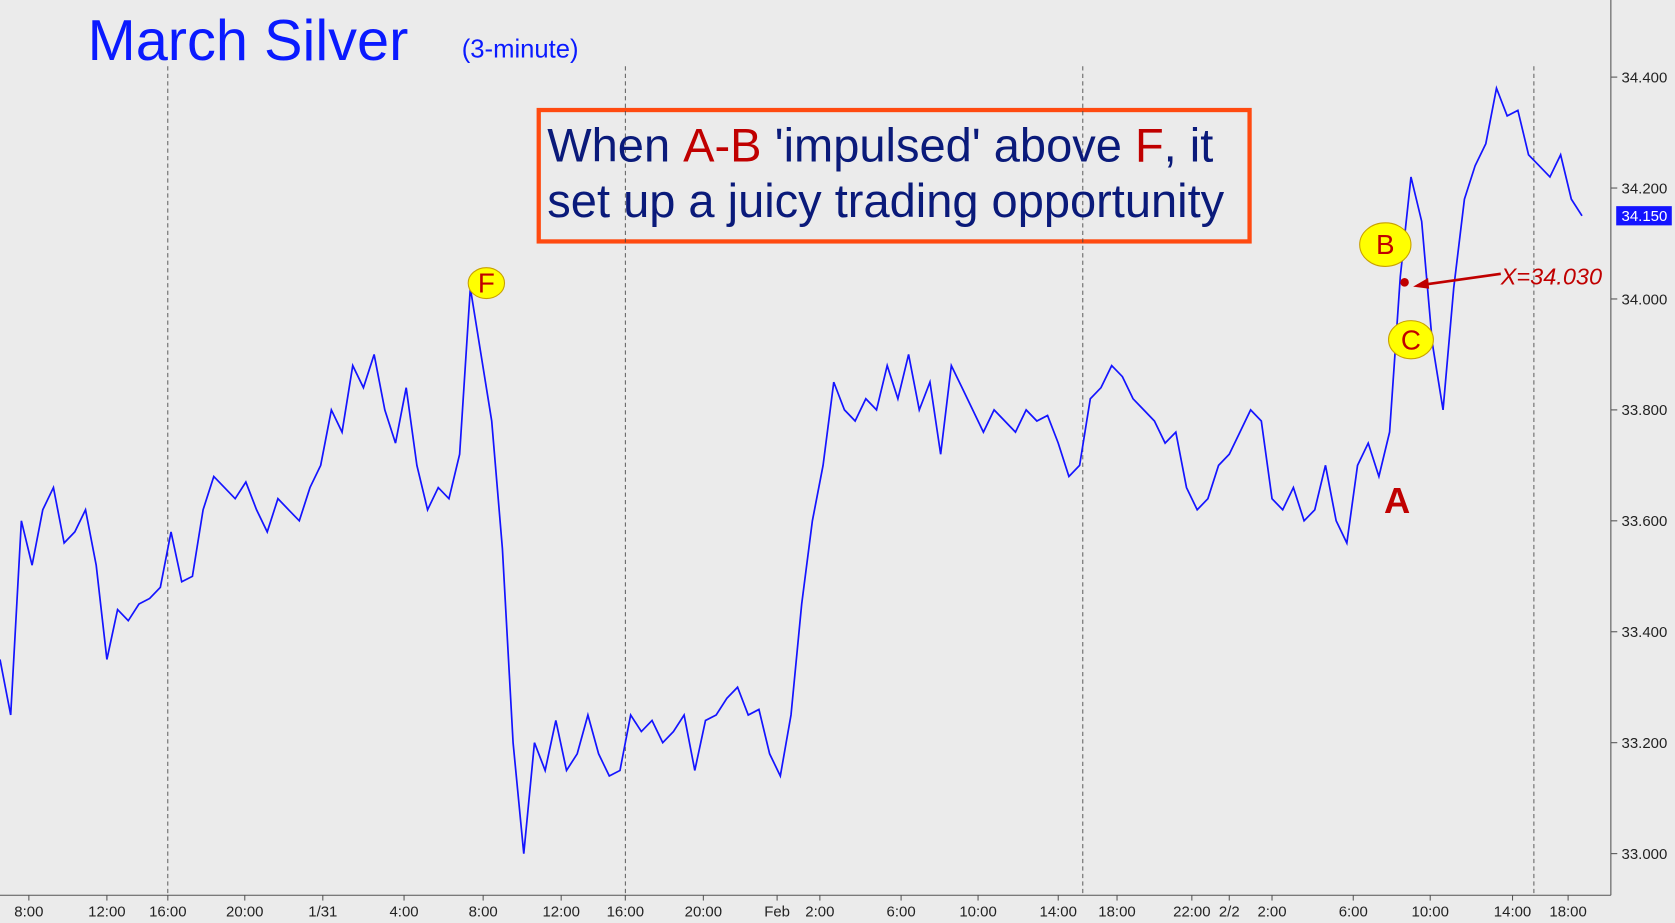  Describe the element at coordinates (1397, 500) in the screenshot. I see `wave-label: A` at that location.